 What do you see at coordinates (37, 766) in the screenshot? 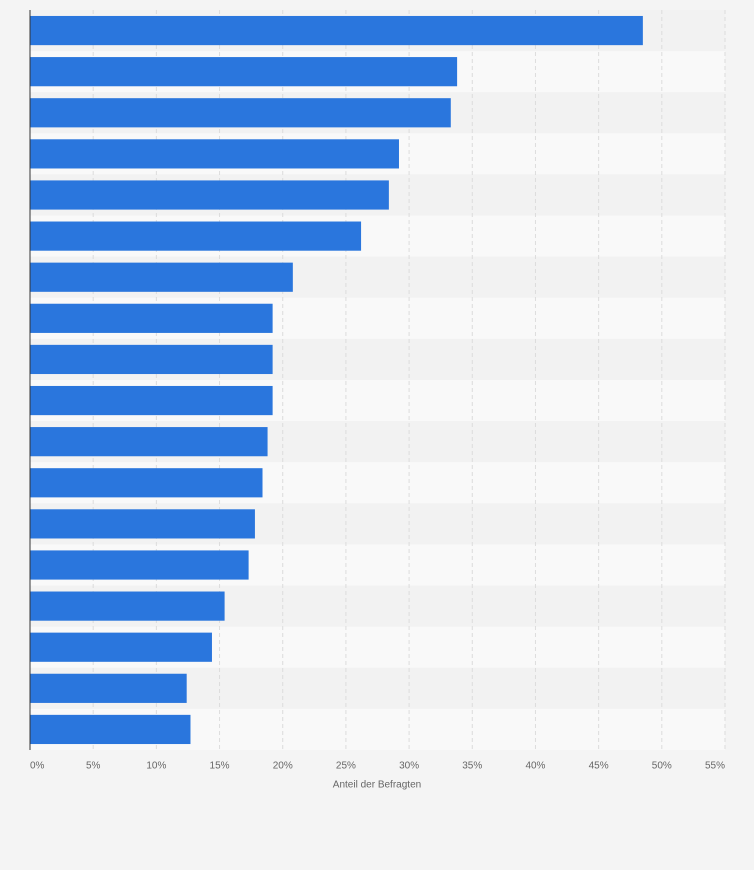
I see `x-tick-label: 0%` at bounding box center [37, 766].